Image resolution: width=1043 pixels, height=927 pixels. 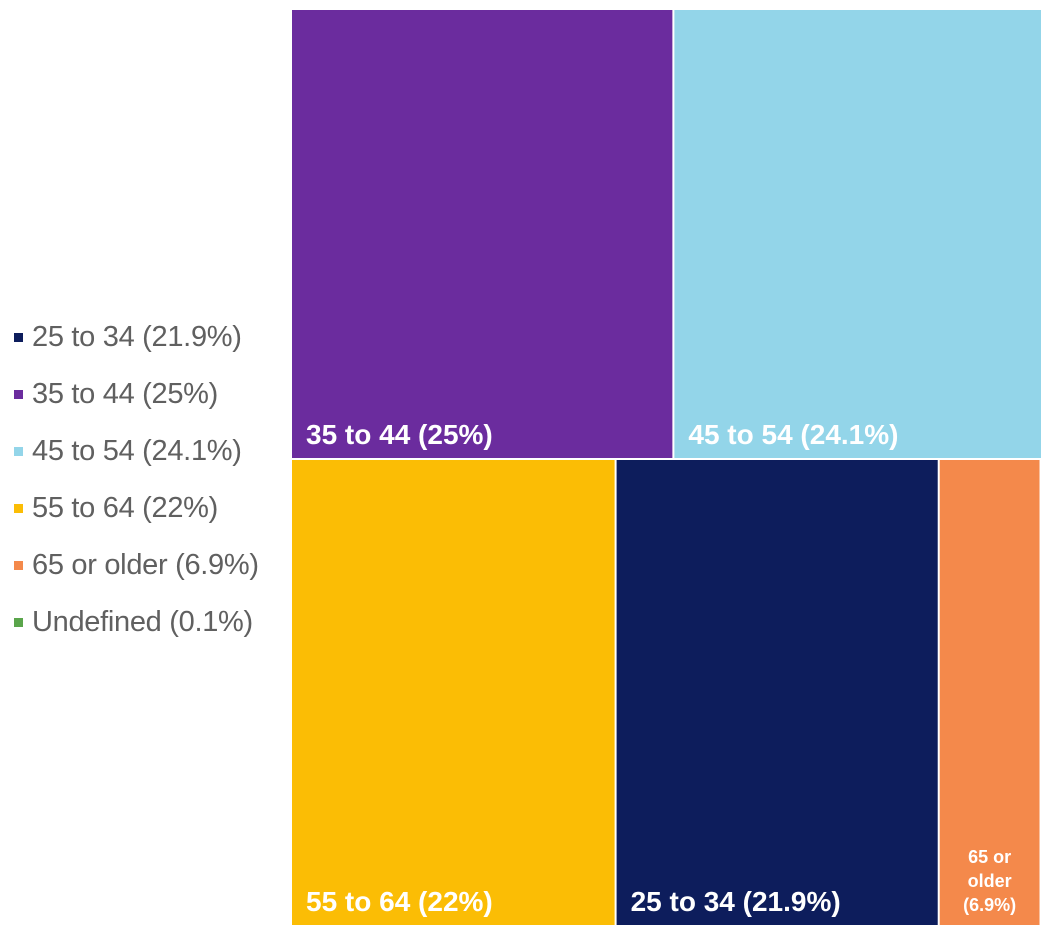 I want to click on treemap-cell-65-or-older: 65 or older (6.9%), so click(x=989, y=692).